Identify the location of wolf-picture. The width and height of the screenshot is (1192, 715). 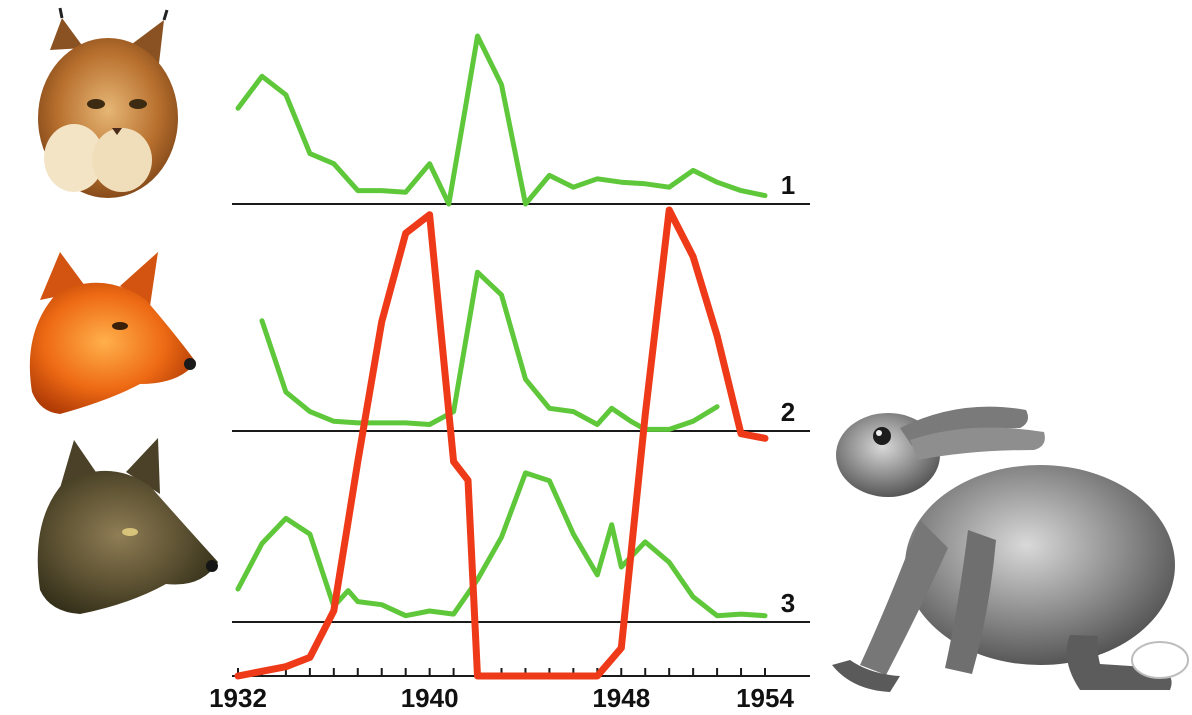
(128, 526).